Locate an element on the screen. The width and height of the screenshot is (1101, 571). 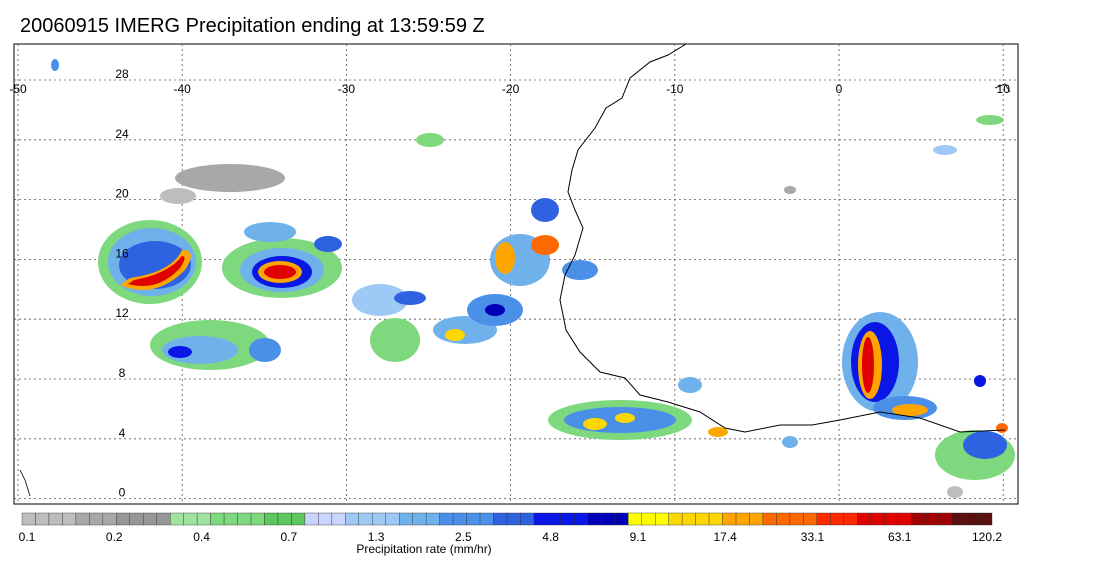
colorbar-label: Precipitation rate (mm/hr) is located at coordinates (423, 549).